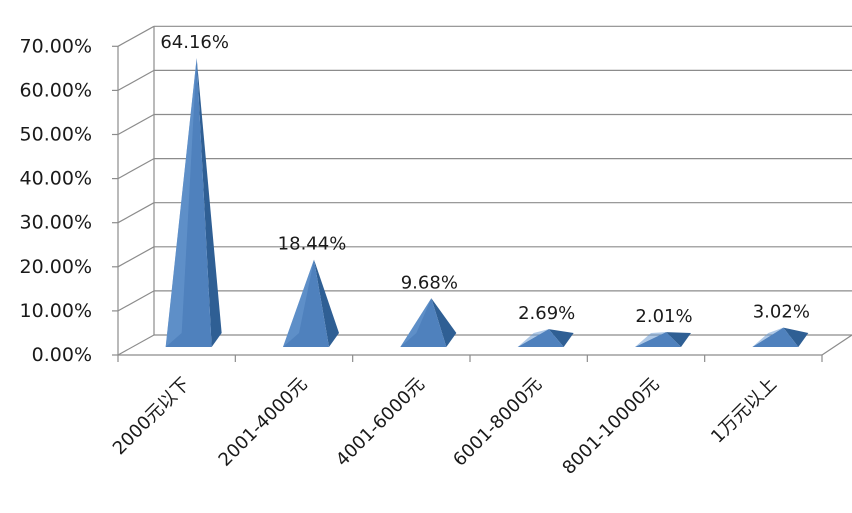  What do you see at coordinates (56, 46) in the screenshot?
I see `y-tick-label: 70.00%` at bounding box center [56, 46].